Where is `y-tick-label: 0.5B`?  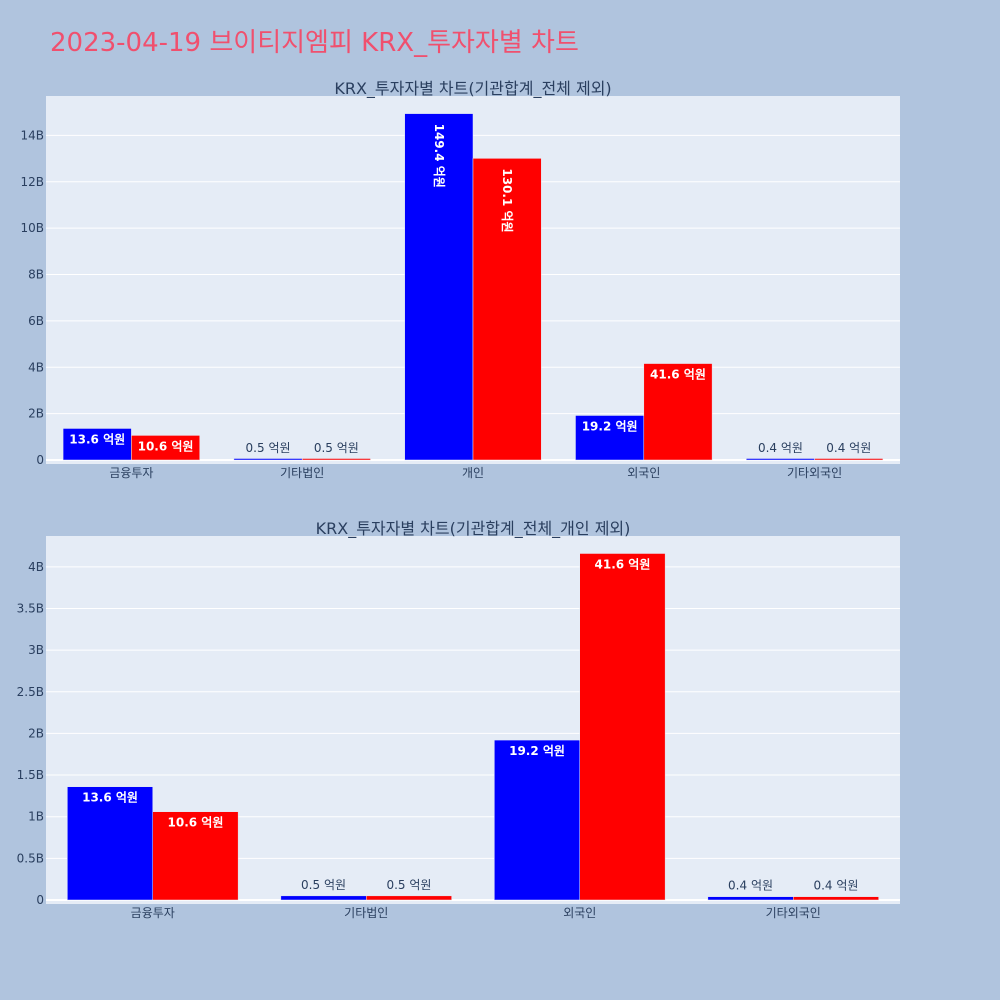 y-tick-label: 0.5B is located at coordinates (30, 858).